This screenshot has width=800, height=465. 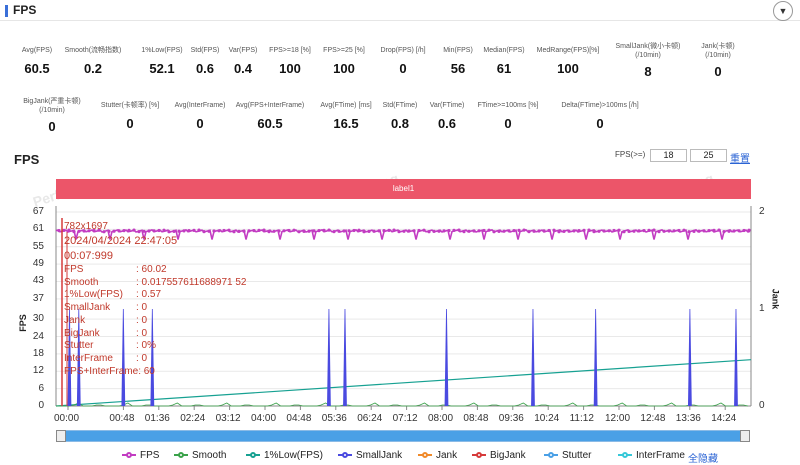 I want to click on metric-label: Delta(FTime)>100ms [/h], so click(x=600, y=105).